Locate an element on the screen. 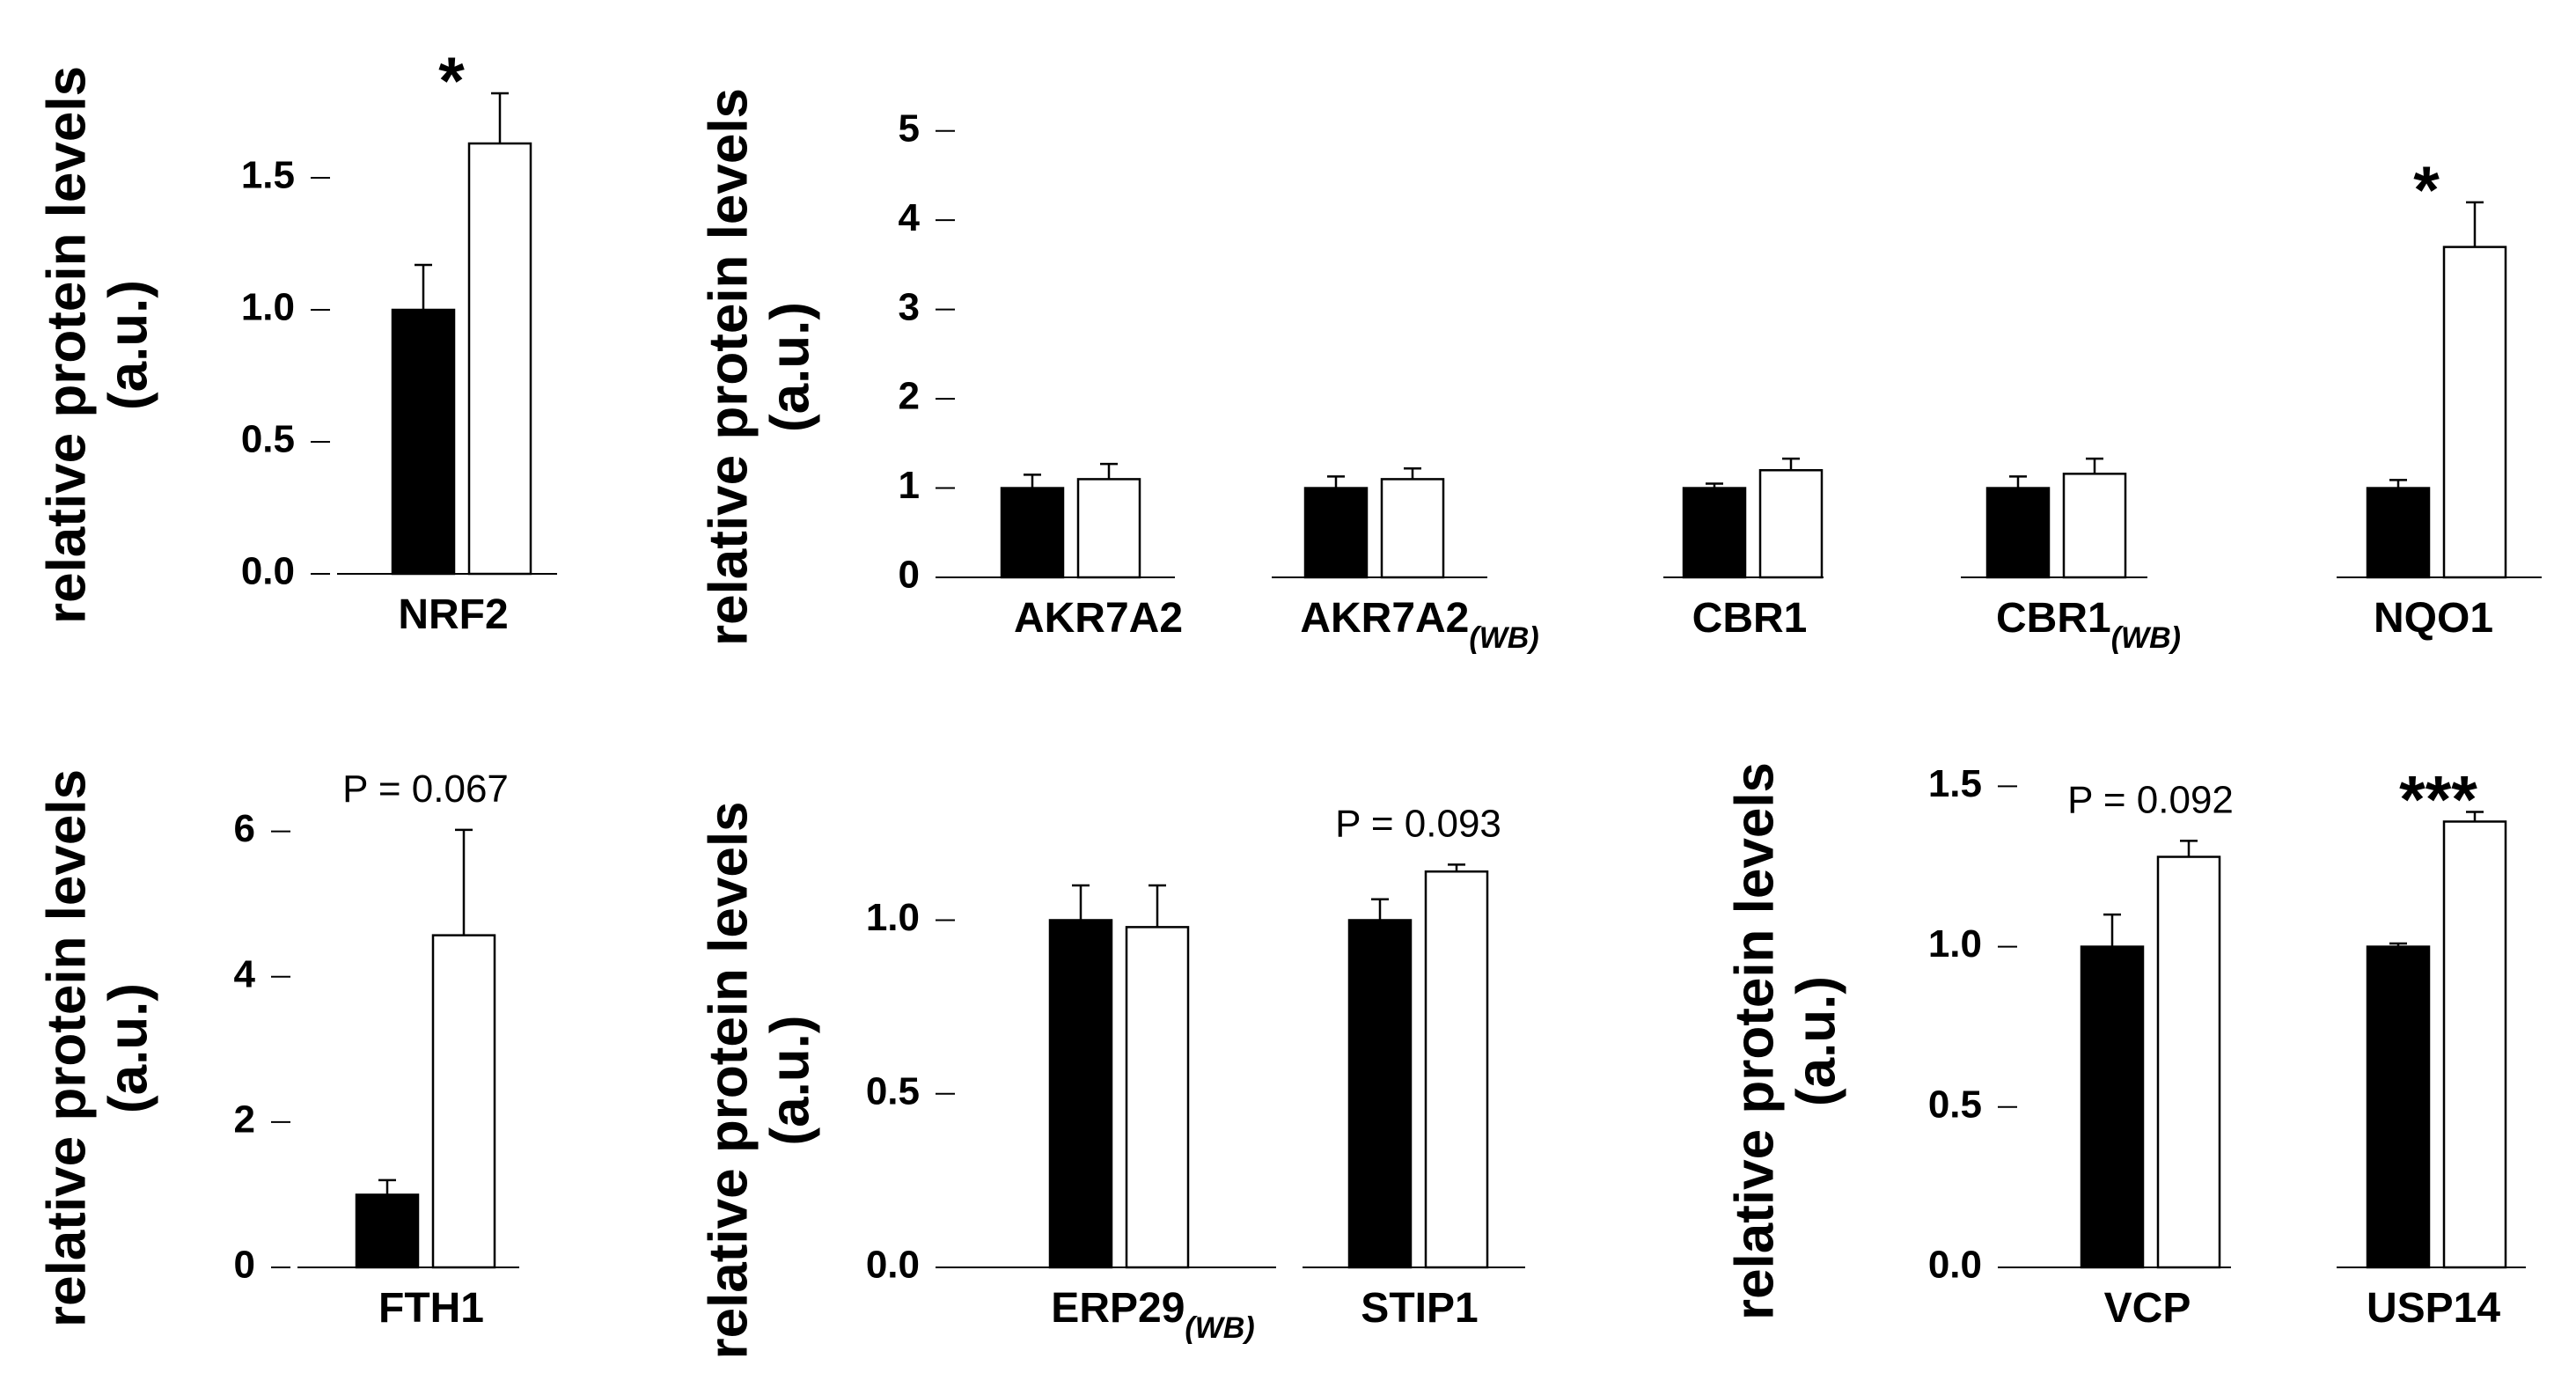 The width and height of the screenshot is (2576, 1373). category-label: CBR1(WB) is located at coordinates (2088, 625).